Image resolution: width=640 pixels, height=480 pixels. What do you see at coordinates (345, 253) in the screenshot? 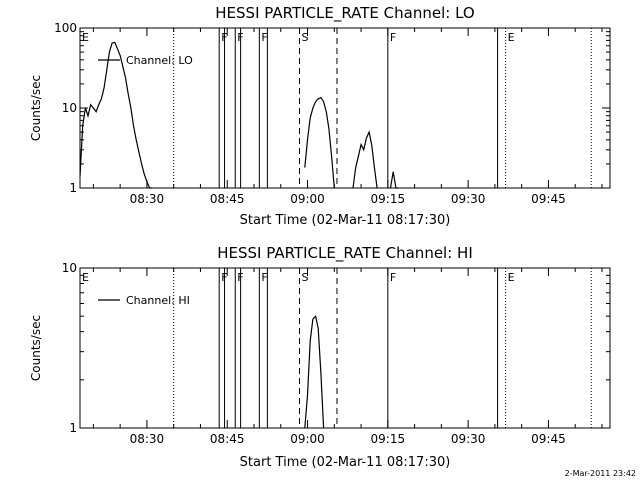
I see `chart-title: HESSI PARTICLE_RATE Channel: HI` at bounding box center [345, 253].